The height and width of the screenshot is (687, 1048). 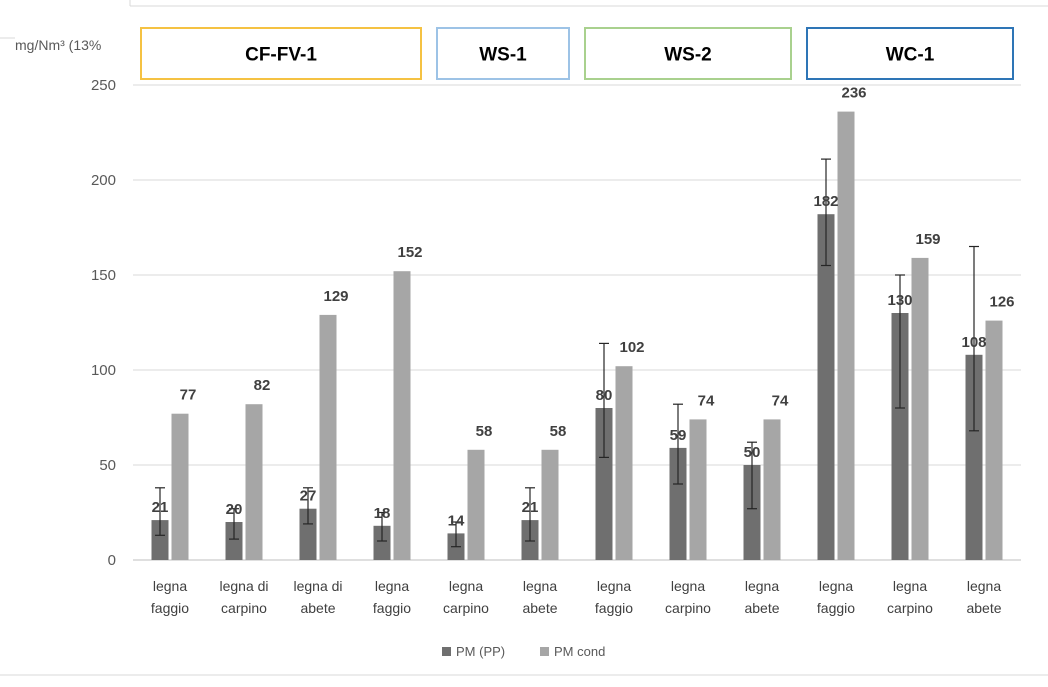 I want to click on data-label-pm-pp: 182, so click(x=825, y=201).